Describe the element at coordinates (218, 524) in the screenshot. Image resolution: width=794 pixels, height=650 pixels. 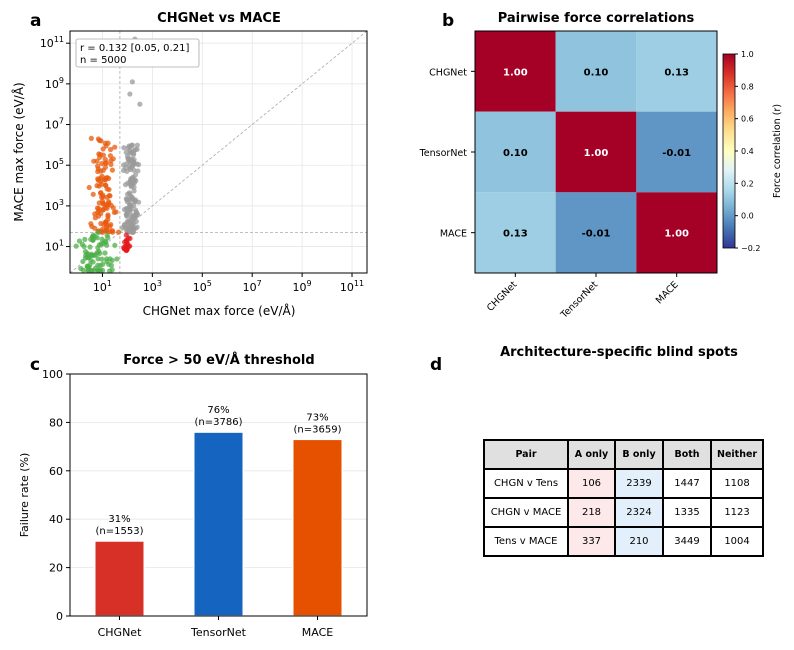
I see `bar-tensornet` at that location.